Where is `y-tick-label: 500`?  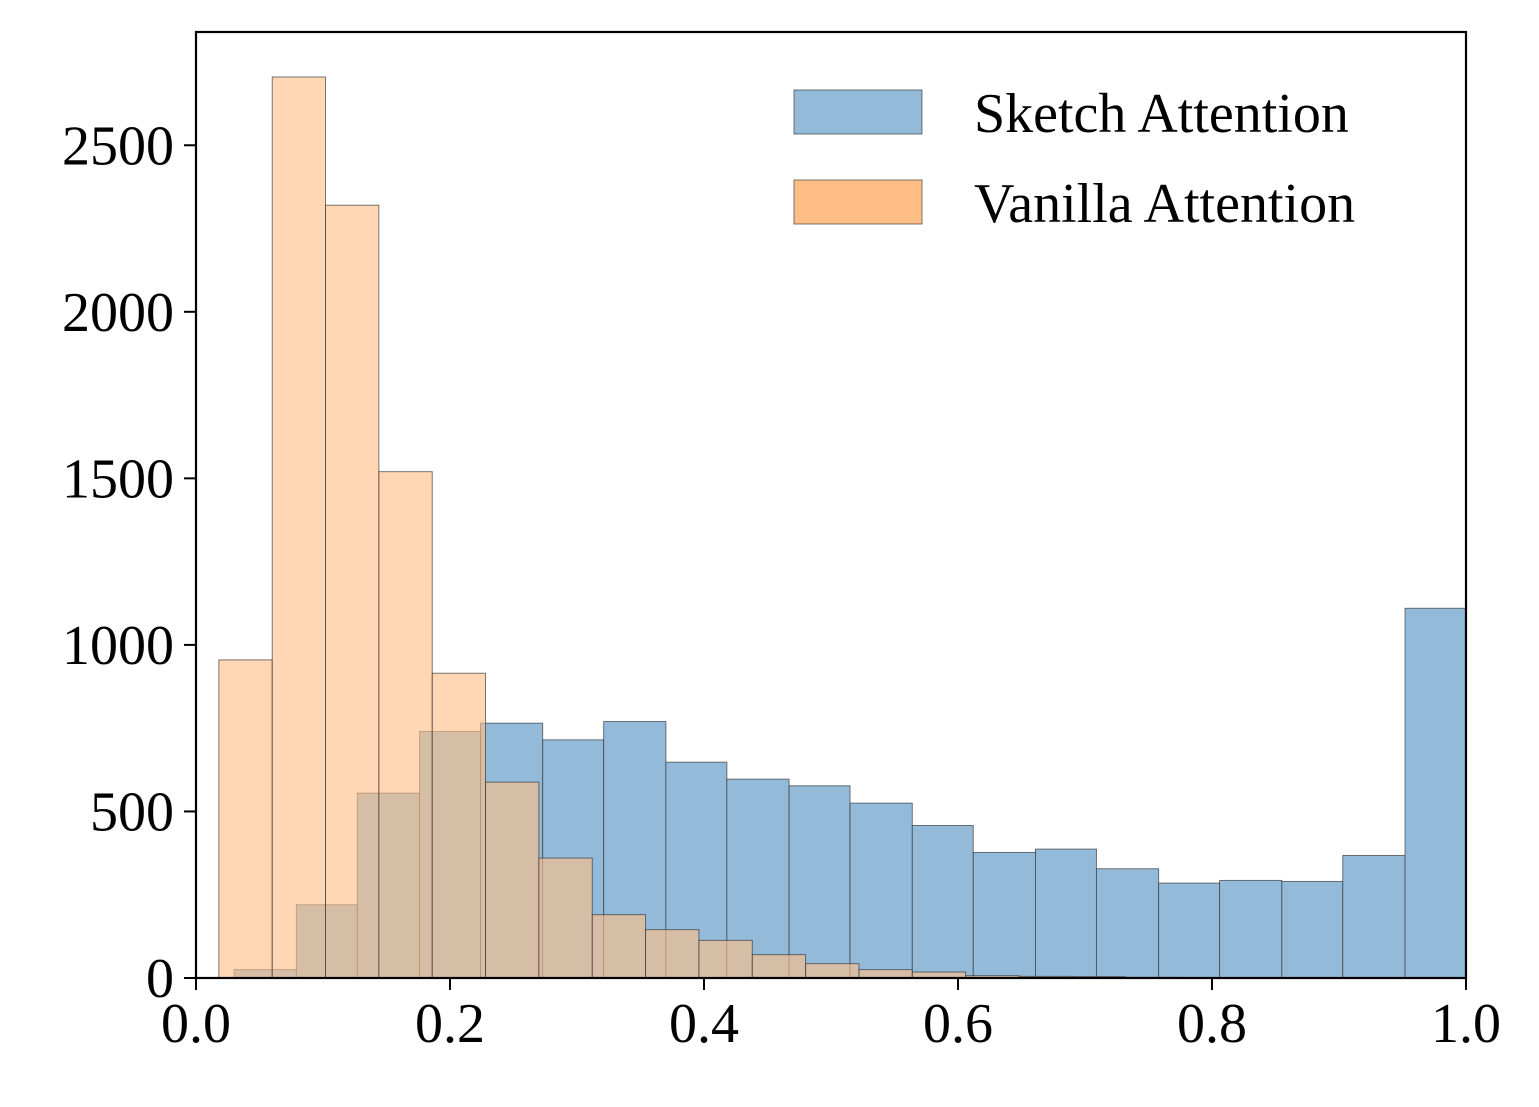 y-tick-label: 500 is located at coordinates (132, 812).